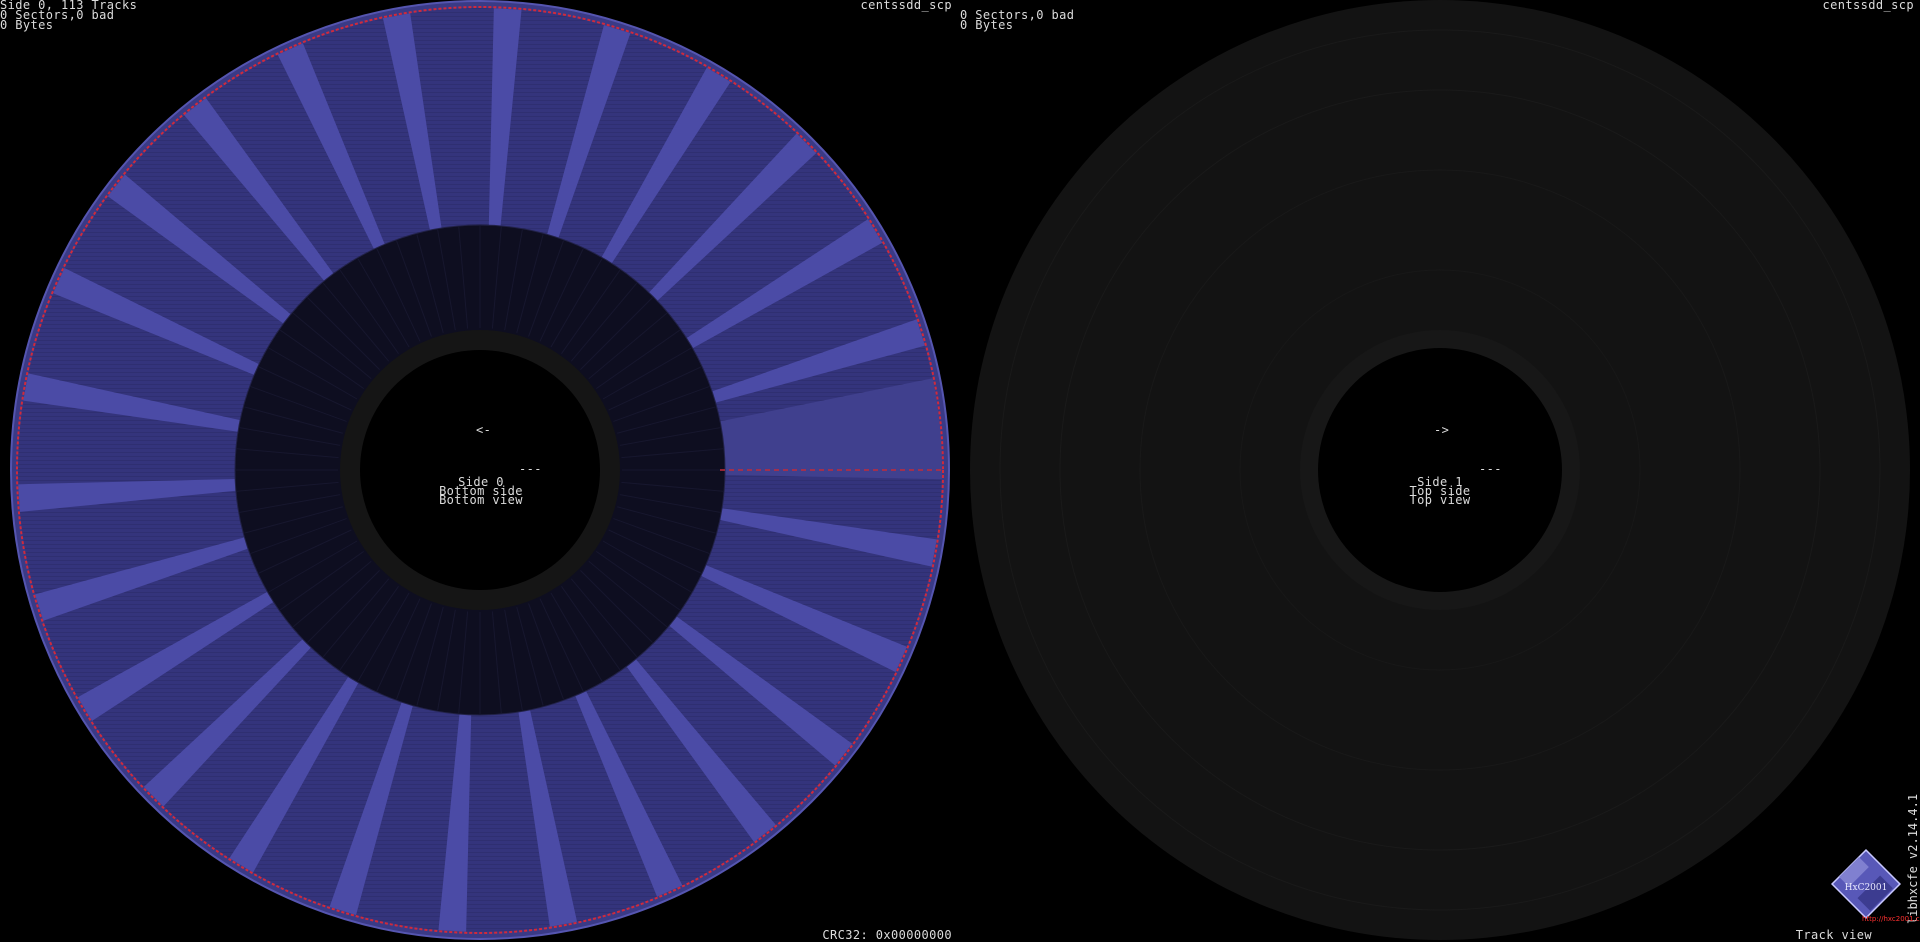 The height and width of the screenshot is (942, 1920). Describe the element at coordinates (1442, 430) in the screenshot. I see `right-direction-arrow: ->` at that location.